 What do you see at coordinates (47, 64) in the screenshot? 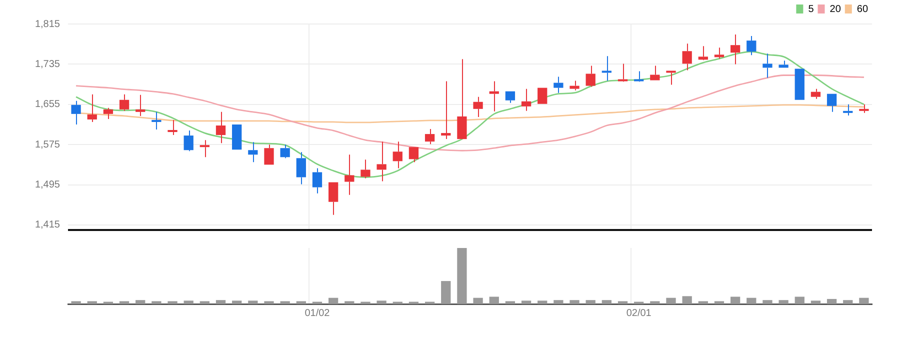
I see `y-tick-label: 1,735` at bounding box center [47, 64].